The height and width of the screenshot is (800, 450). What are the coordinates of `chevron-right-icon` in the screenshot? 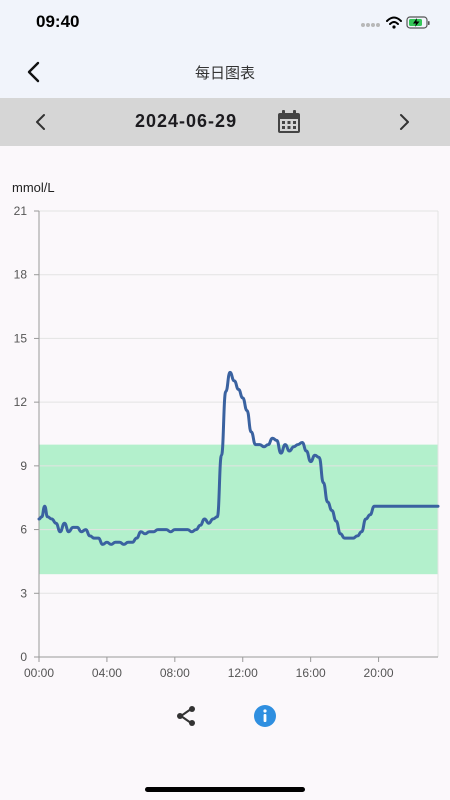 It's located at (404, 122).